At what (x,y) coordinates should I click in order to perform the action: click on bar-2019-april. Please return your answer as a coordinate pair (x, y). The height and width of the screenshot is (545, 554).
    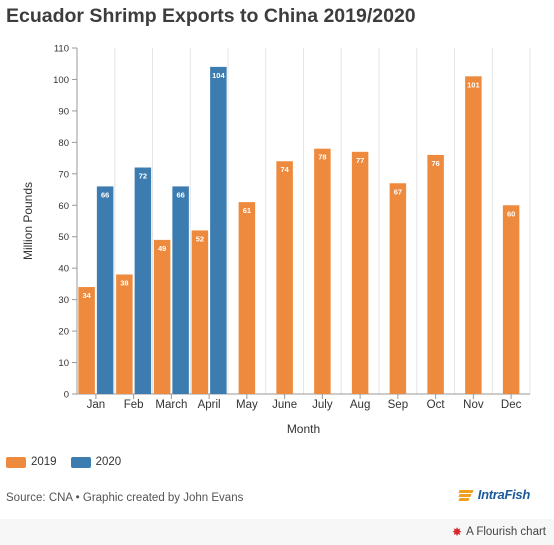
    Looking at the image, I should click on (200, 312).